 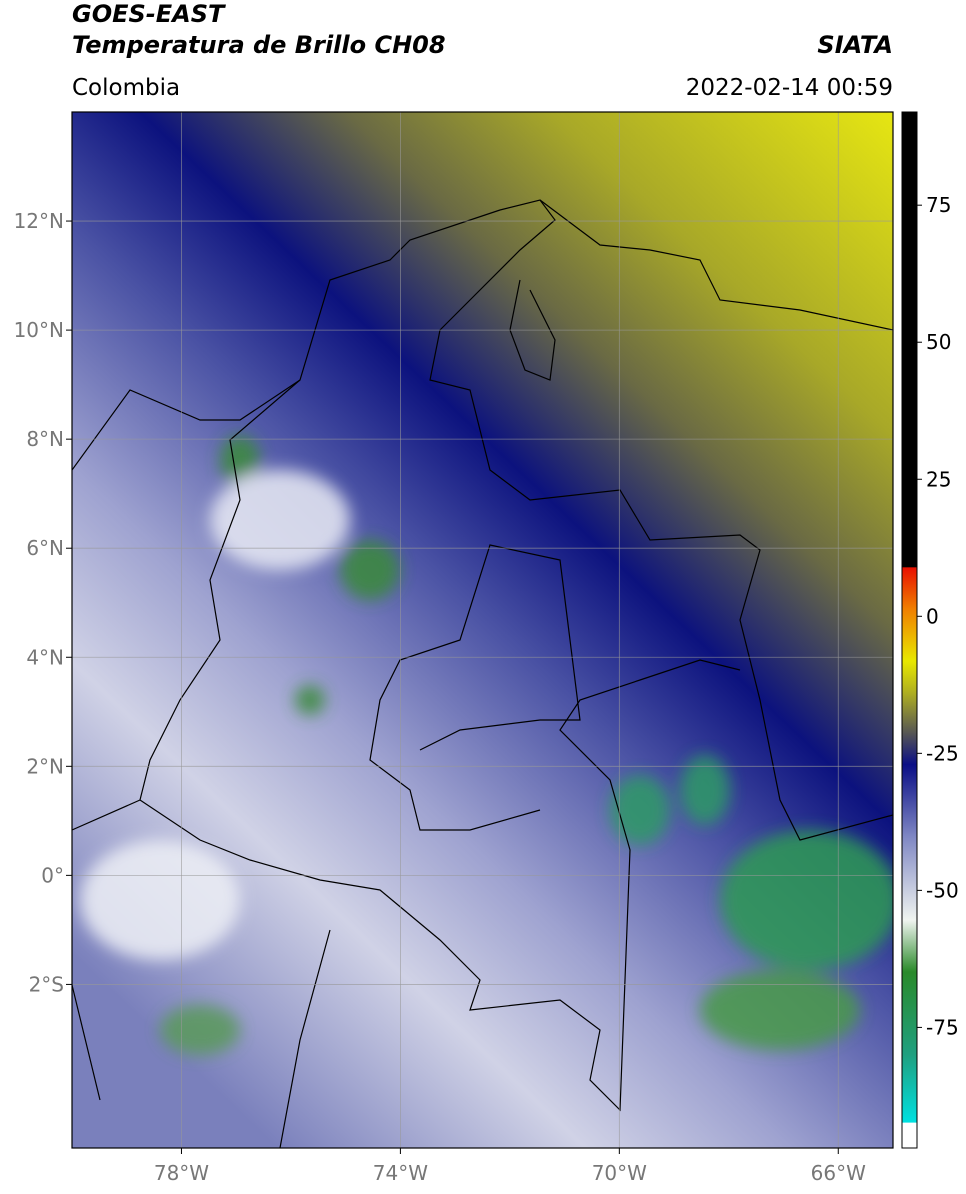 I want to click on title: GOES-EAST, so click(x=149, y=14).